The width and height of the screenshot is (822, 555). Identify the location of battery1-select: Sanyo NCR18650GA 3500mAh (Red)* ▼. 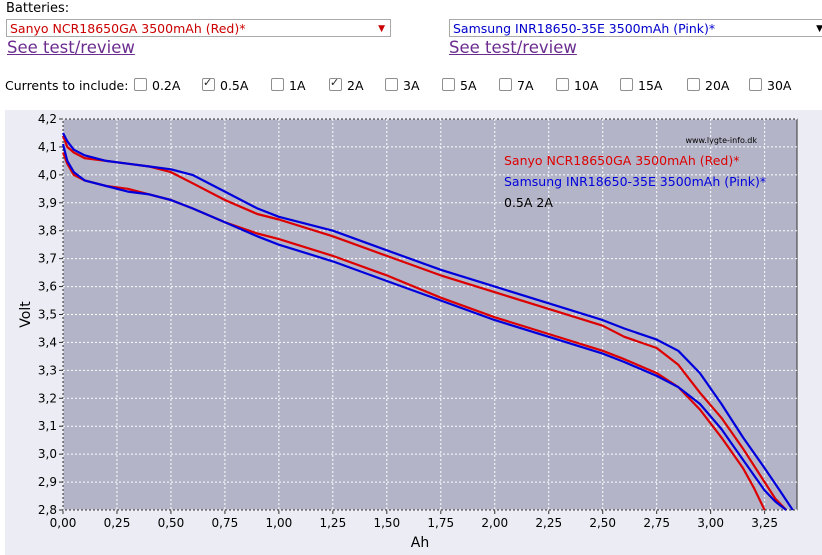
(198, 28).